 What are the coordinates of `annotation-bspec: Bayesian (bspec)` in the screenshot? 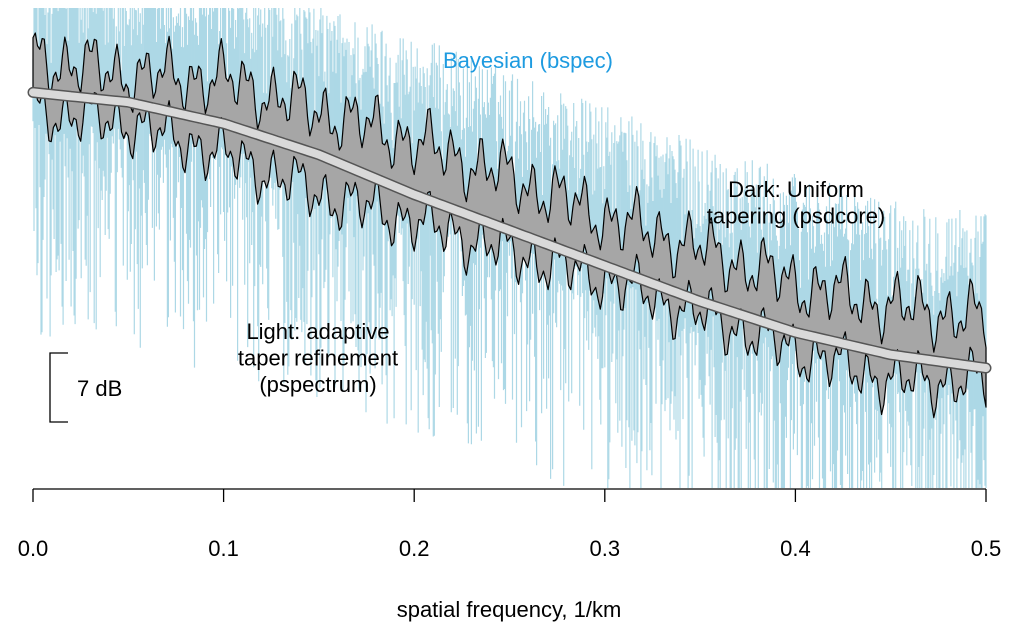 It's located at (528, 60).